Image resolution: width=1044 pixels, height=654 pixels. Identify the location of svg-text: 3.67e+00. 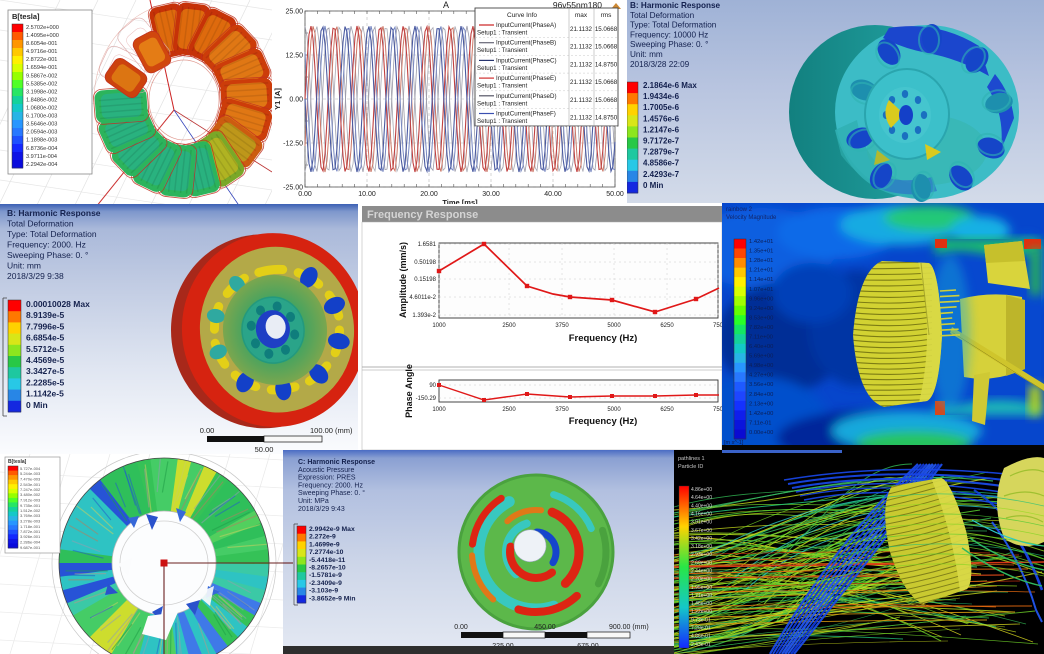
(701, 531).